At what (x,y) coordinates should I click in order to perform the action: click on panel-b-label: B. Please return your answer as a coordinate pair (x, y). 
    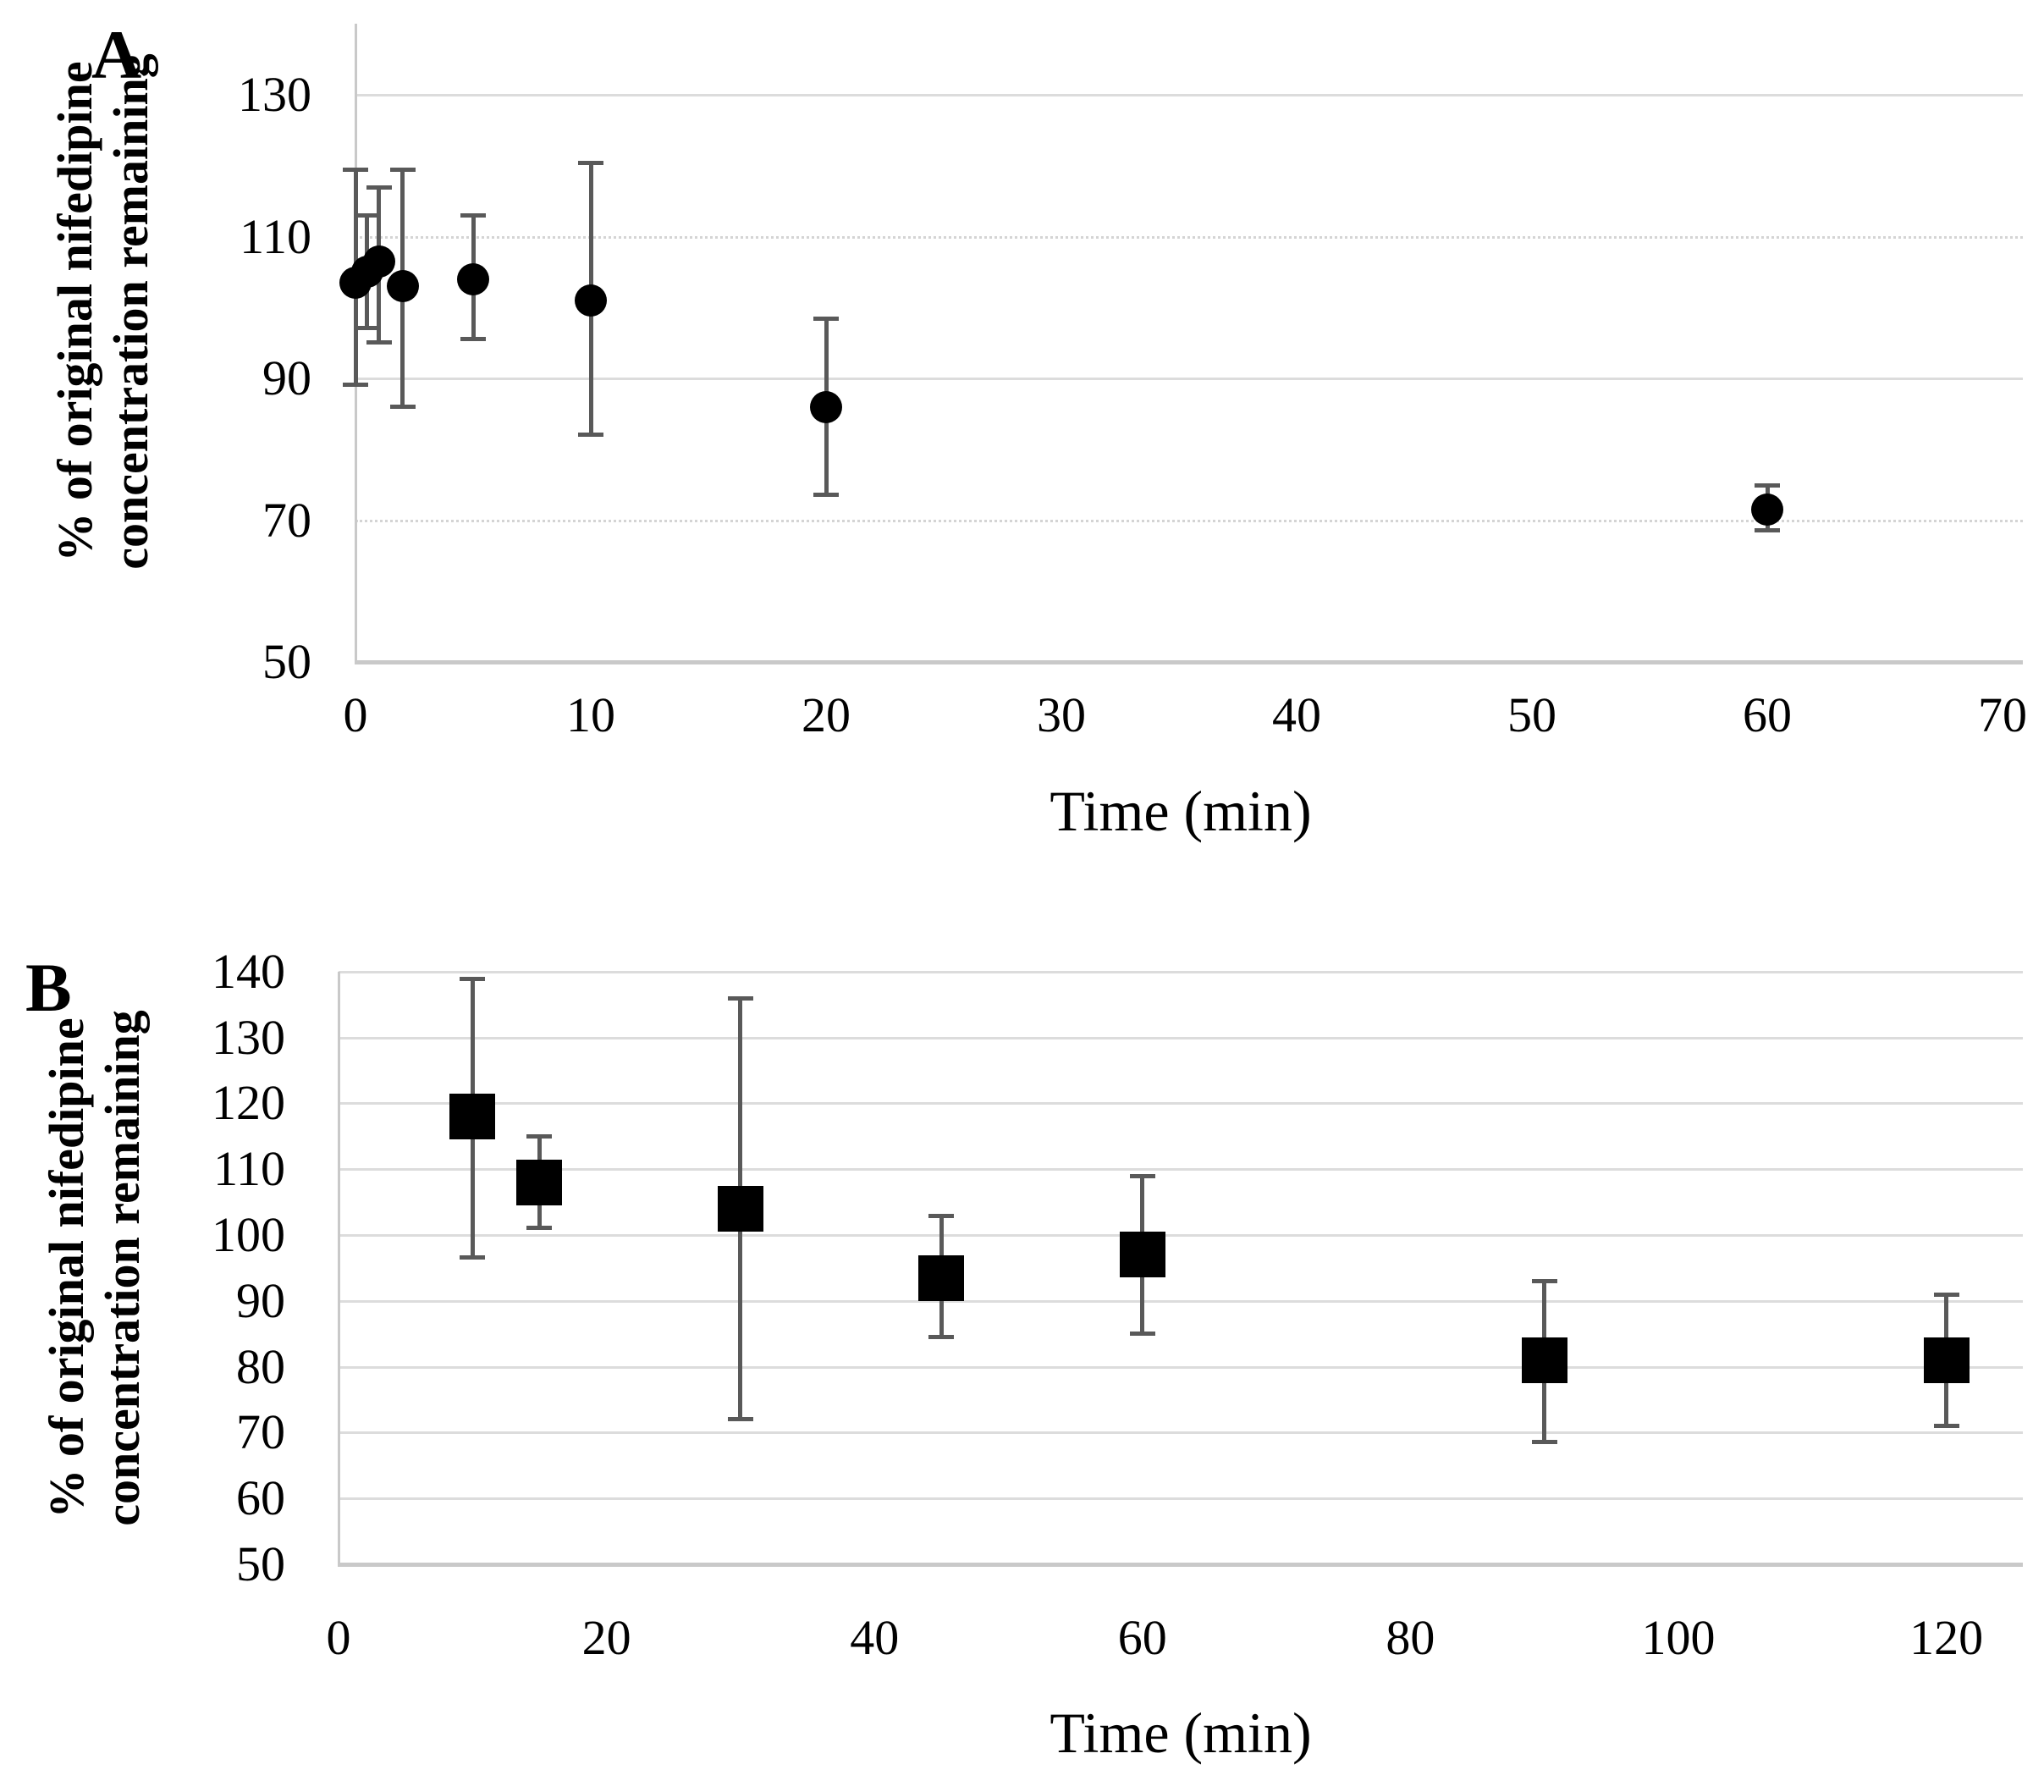
    Looking at the image, I should click on (48, 988).